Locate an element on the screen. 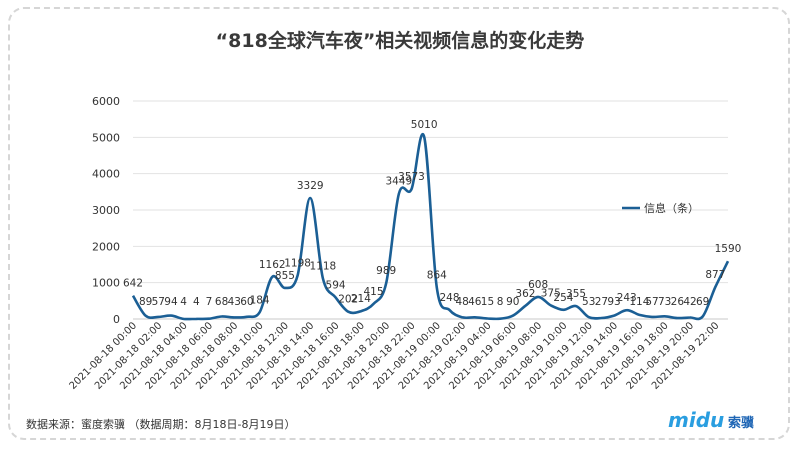 The width and height of the screenshot is (800, 450). y-tick-label: 5000 is located at coordinates (106, 137).